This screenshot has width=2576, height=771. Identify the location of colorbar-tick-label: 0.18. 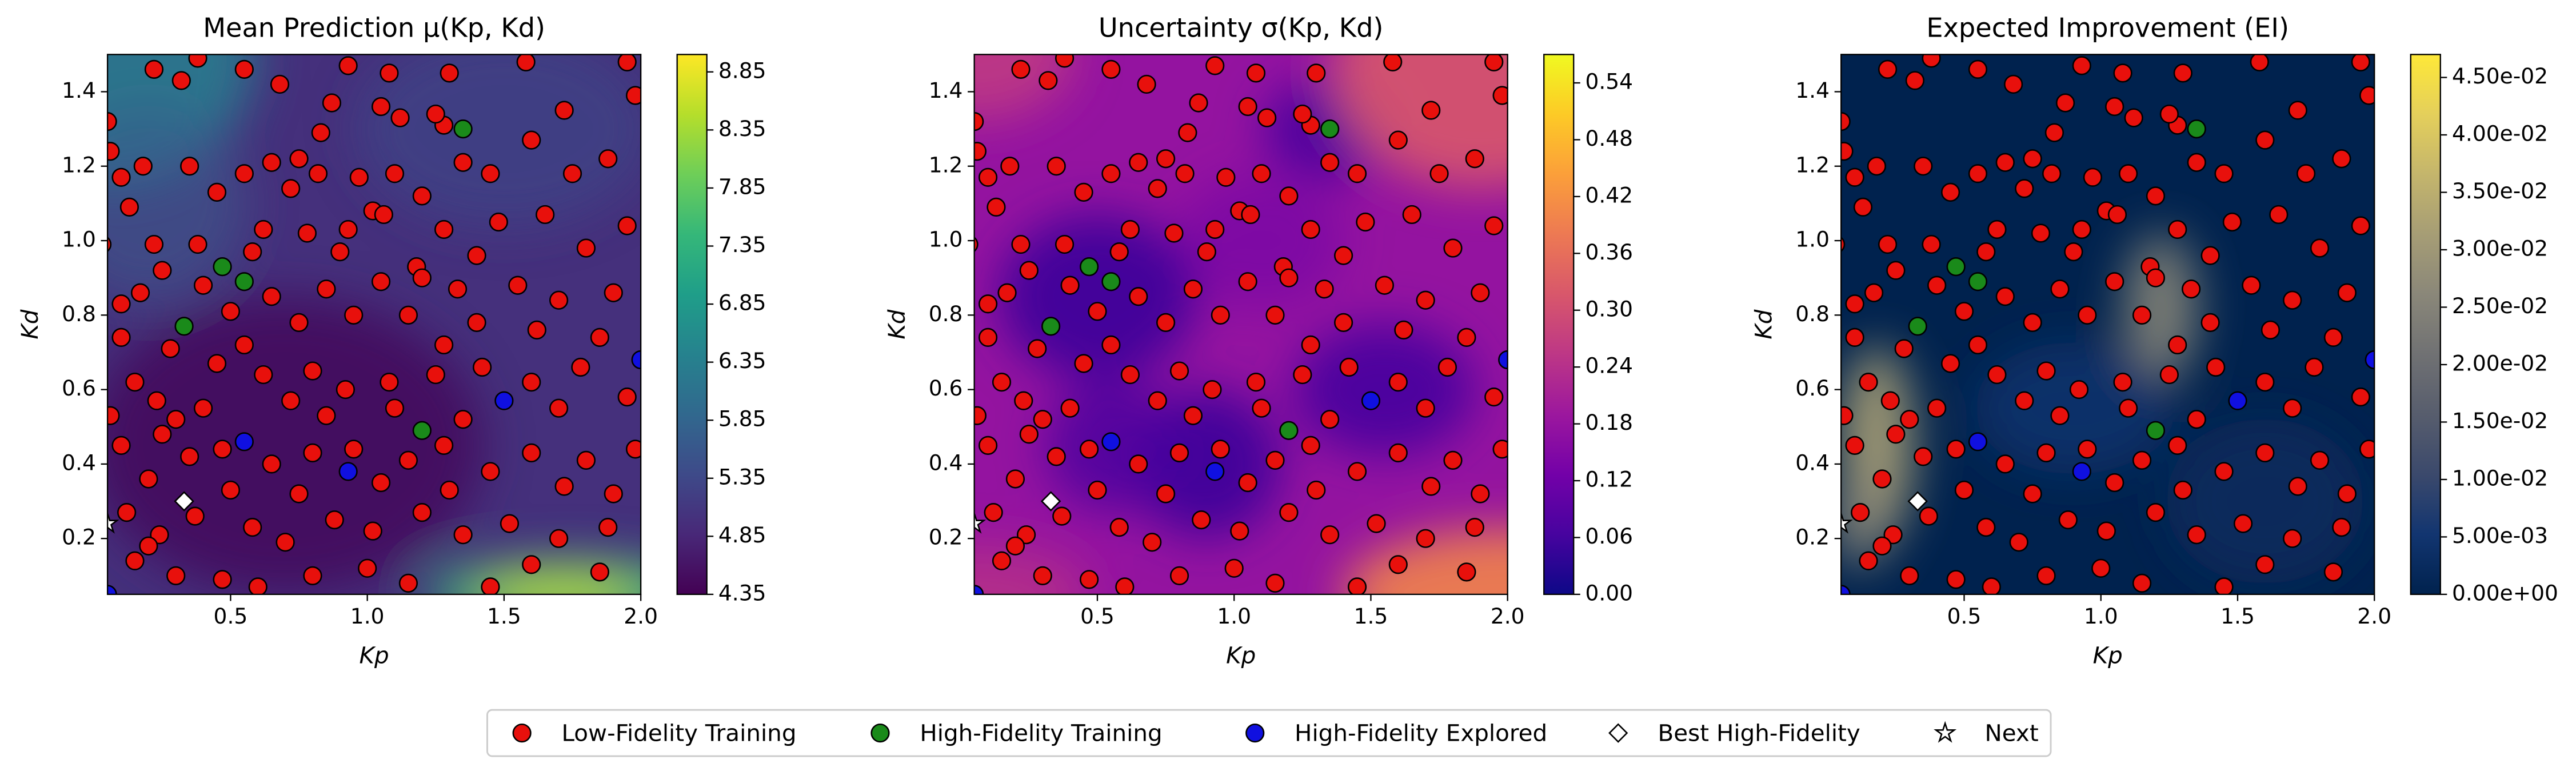
(1609, 422).